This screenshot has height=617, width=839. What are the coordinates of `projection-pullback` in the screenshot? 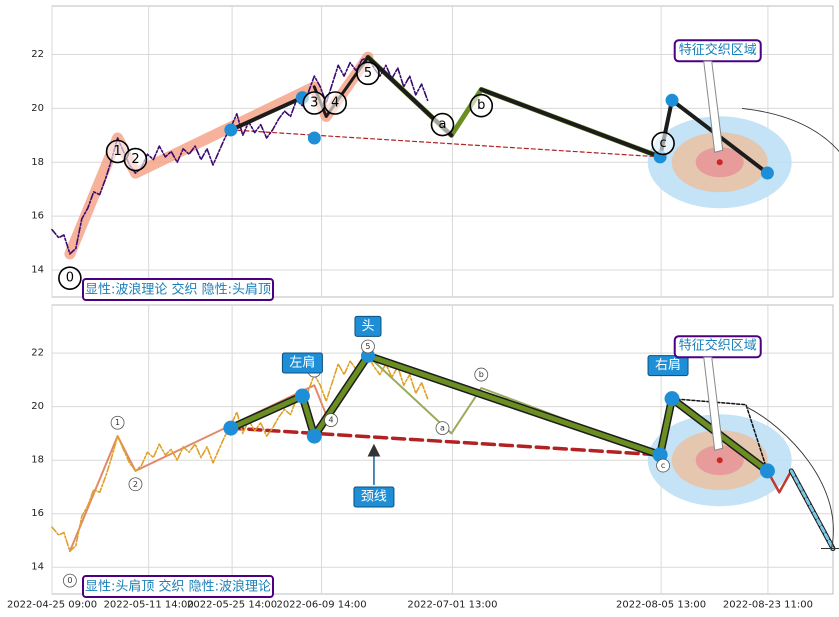 It's located at (779, 481).